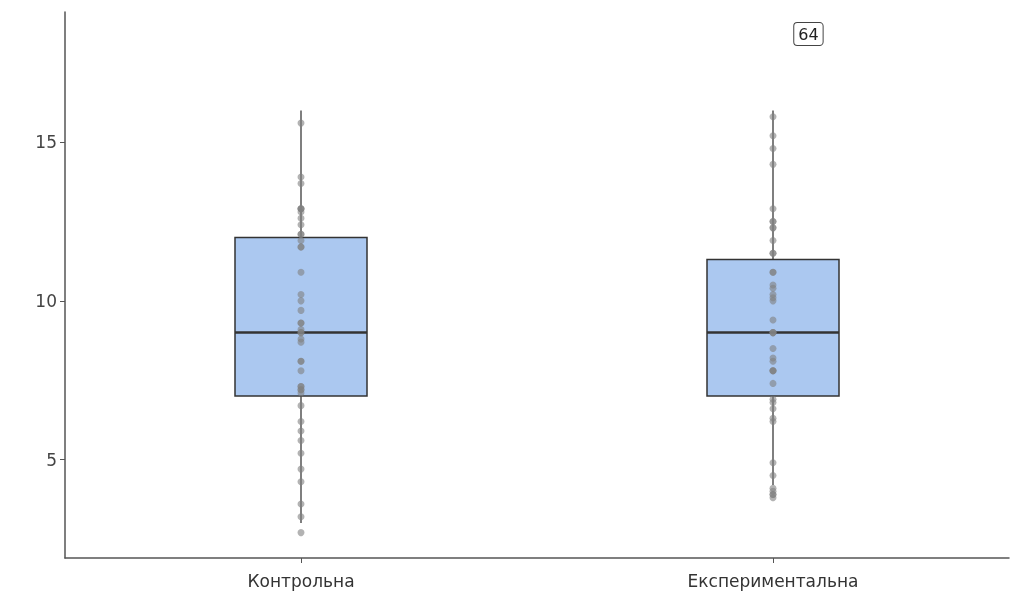 This screenshot has width=1017, height=606. Describe the element at coordinates (51, 459) in the screenshot. I see `y-tick-label: 5` at that location.